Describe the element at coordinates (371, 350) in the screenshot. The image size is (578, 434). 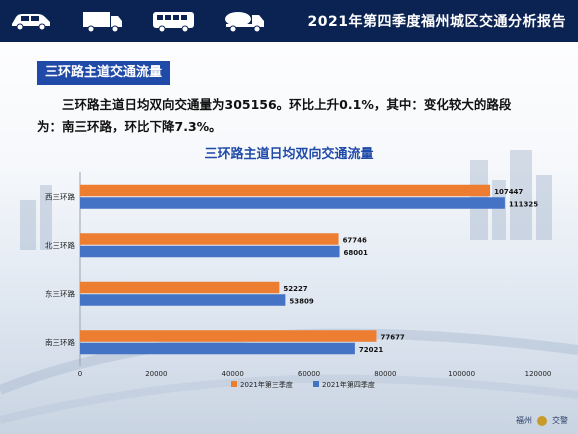
I see `data-label: 72021` at that location.